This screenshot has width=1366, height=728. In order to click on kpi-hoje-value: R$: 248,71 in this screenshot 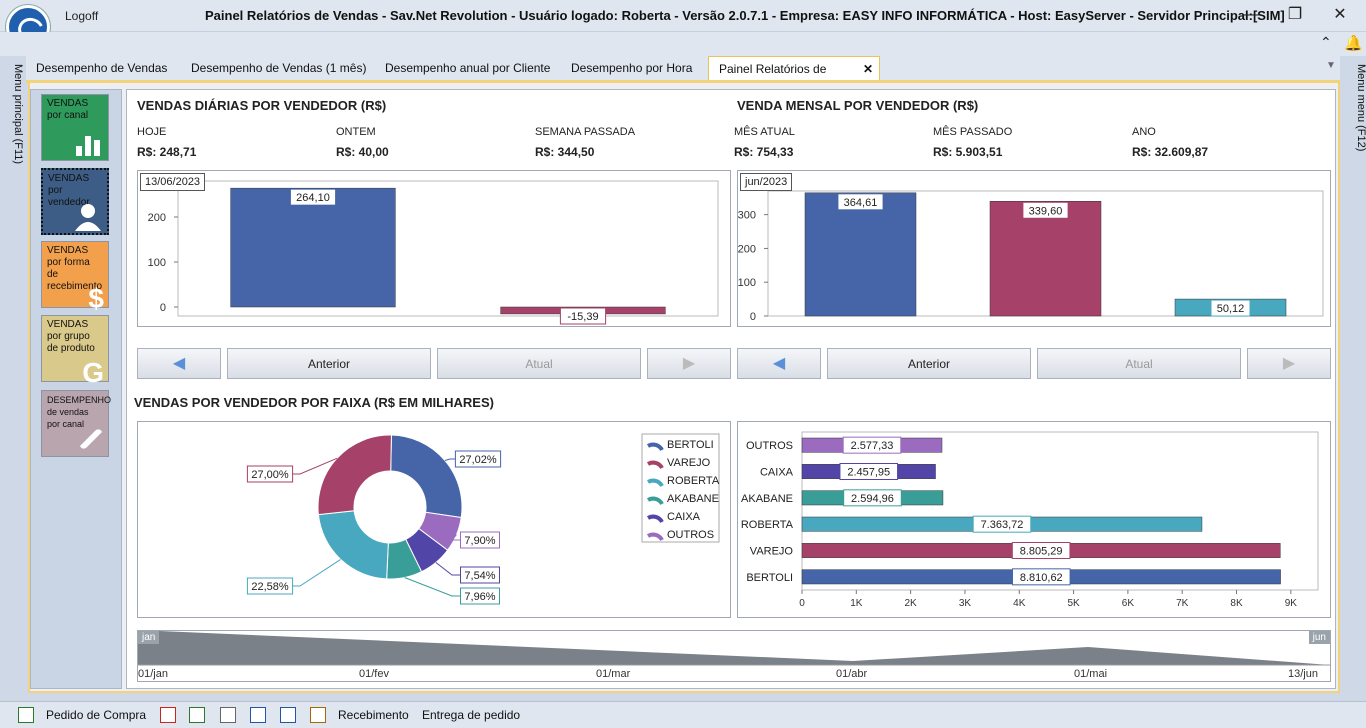, I will do `click(167, 152)`.